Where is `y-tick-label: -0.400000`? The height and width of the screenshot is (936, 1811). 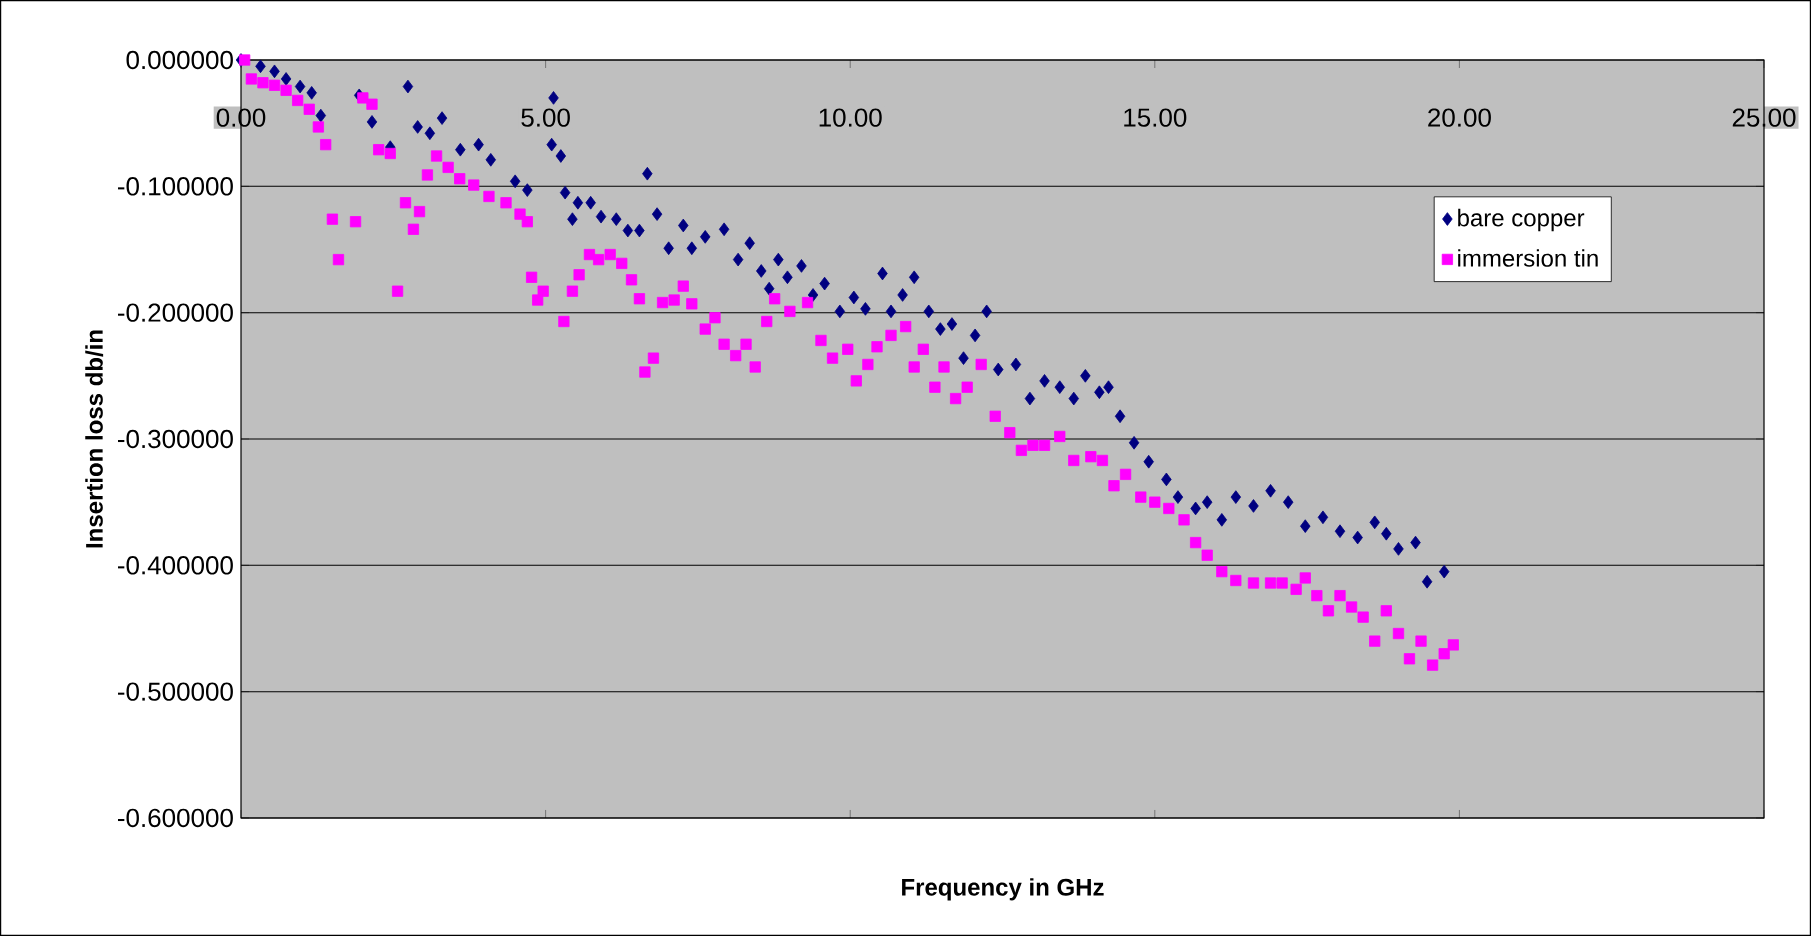
y-tick-label: -0.400000 is located at coordinates (175, 565).